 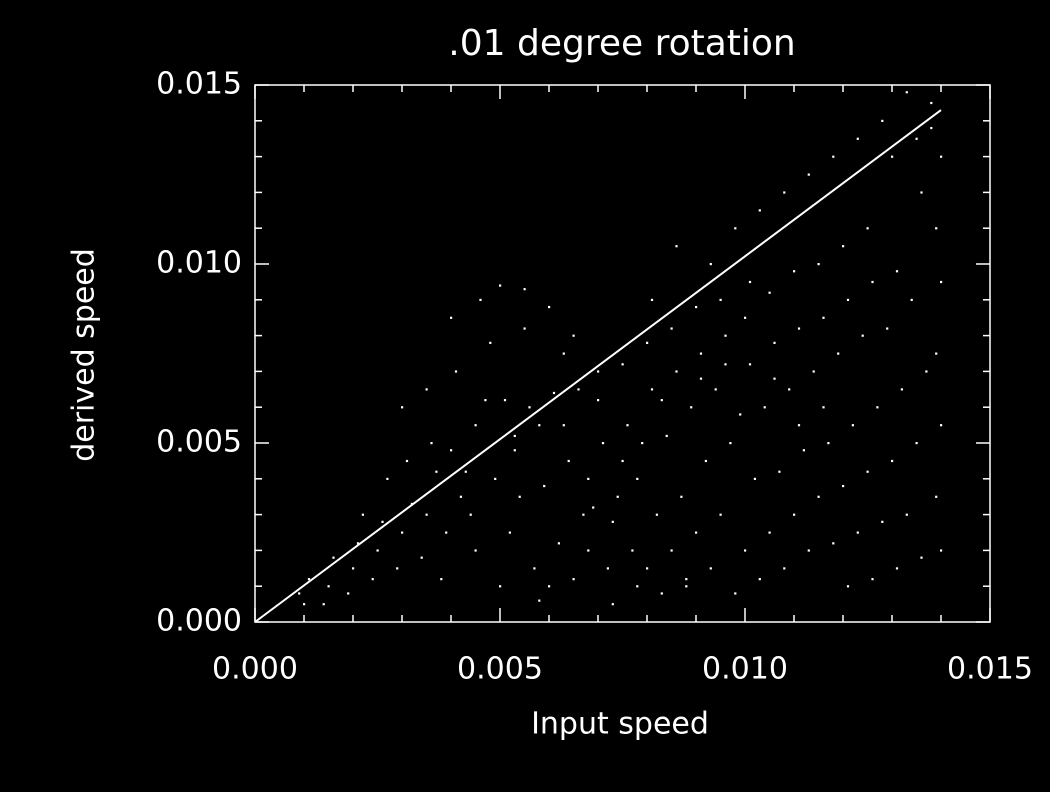 What do you see at coordinates (84, 355) in the screenshot?
I see `y-axis-label: derived speed` at bounding box center [84, 355].